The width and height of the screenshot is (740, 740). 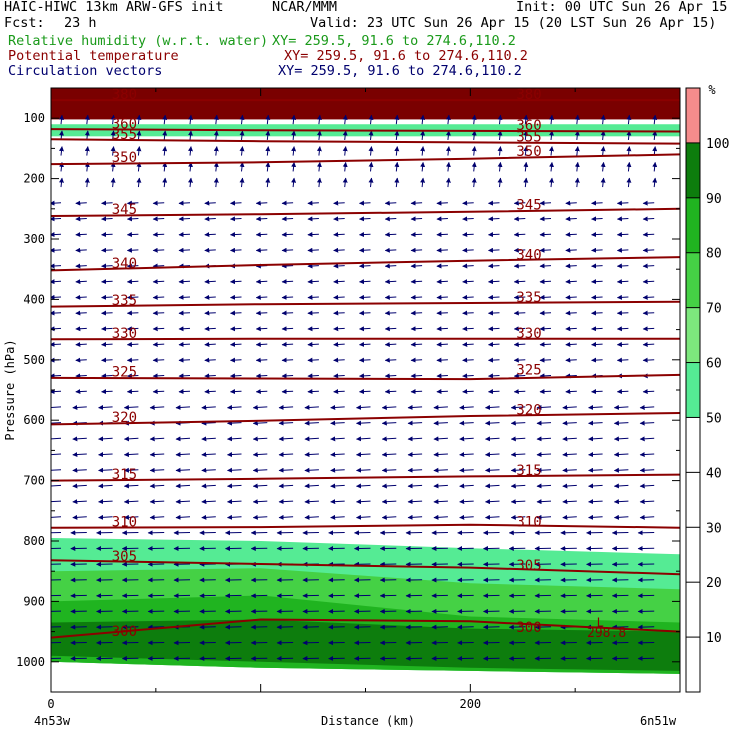 I want to click on theta-label: 335, so click(x=124, y=301).